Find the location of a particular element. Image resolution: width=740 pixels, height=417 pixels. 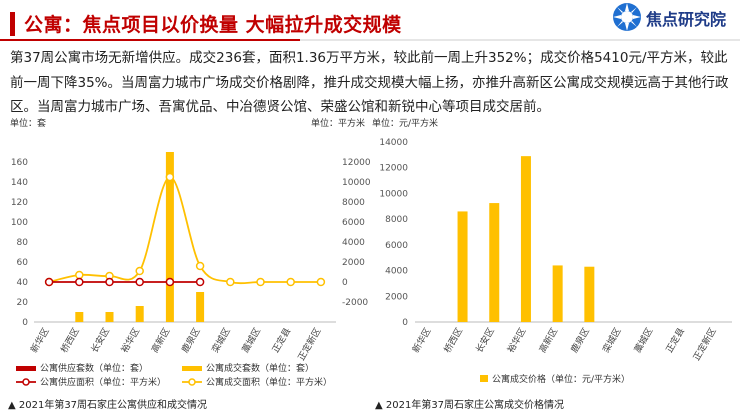

legend-deal-area-marker is located at coordinates (192, 382).